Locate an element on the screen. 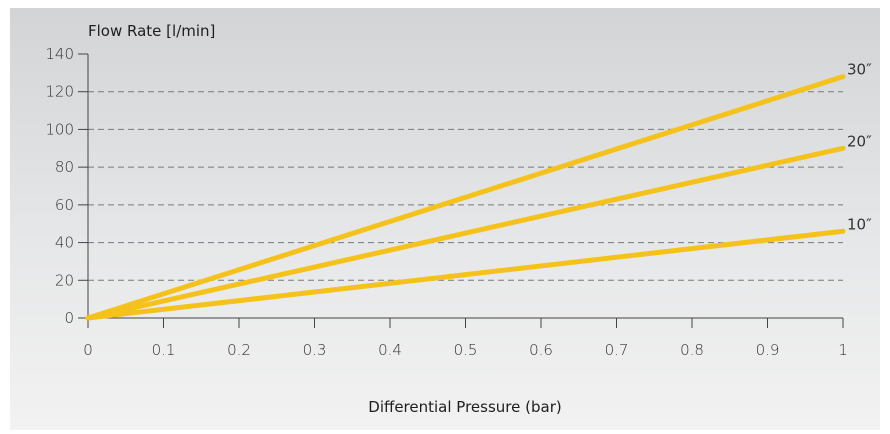 Image resolution: width=890 pixels, height=434 pixels. x-tick-label: 0 is located at coordinates (88, 350).